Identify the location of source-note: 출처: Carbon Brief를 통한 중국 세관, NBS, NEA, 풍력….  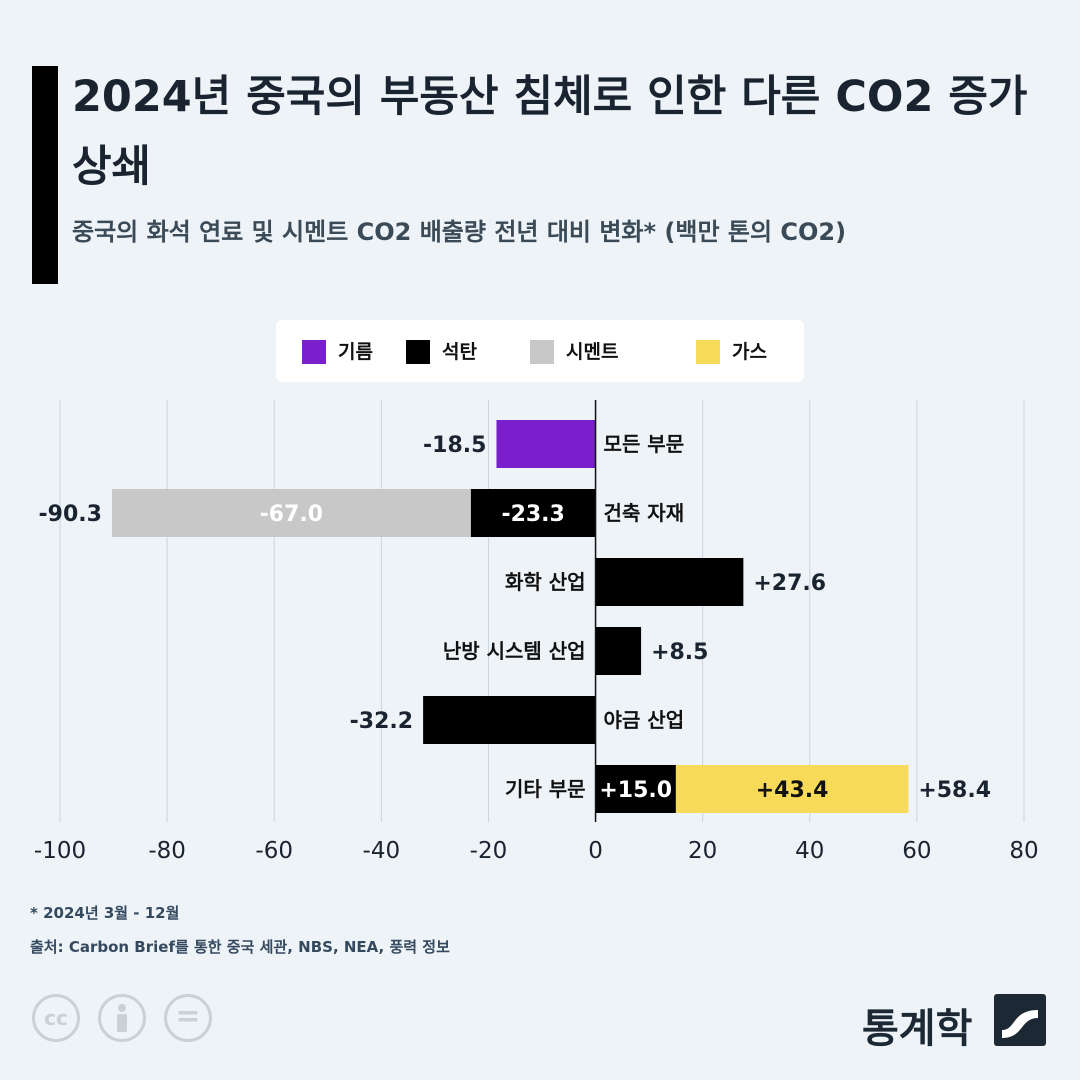
(240, 947).